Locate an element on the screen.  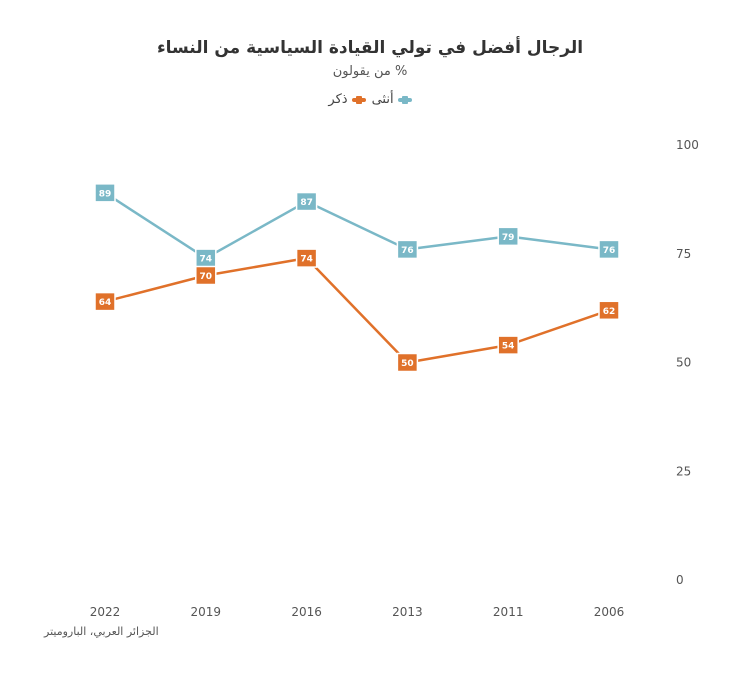
data-label: 70 is located at coordinates (206, 277).